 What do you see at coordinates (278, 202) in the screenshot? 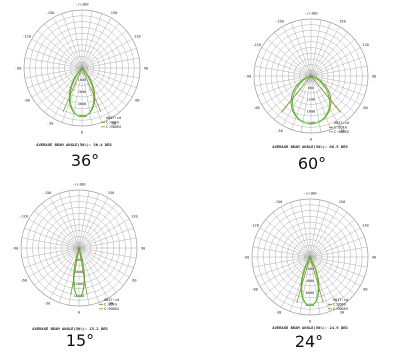
I see `angle-tick-label: -150` at bounding box center [278, 202].